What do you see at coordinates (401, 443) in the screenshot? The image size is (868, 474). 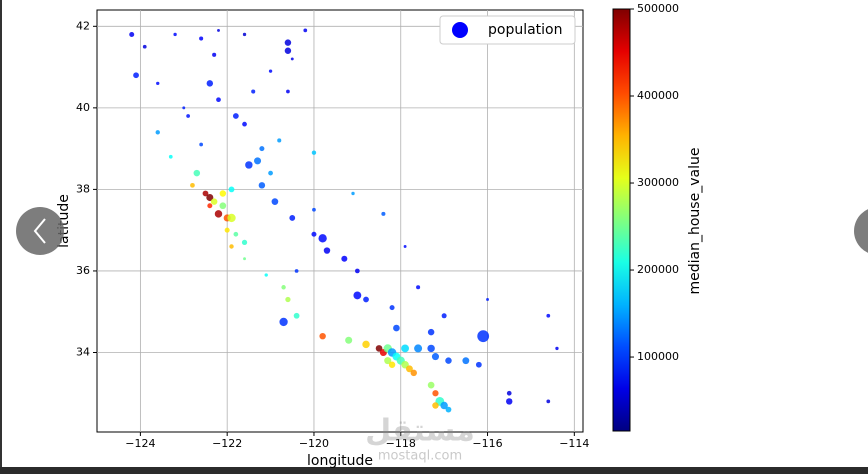 I see `x-tick-label: −118` at bounding box center [401, 443].